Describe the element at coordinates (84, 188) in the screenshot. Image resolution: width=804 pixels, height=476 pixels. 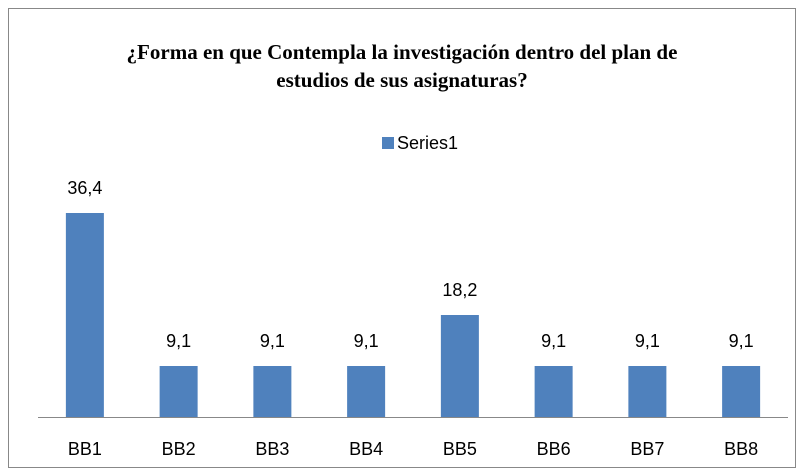
I see `data-label: 36,4` at that location.